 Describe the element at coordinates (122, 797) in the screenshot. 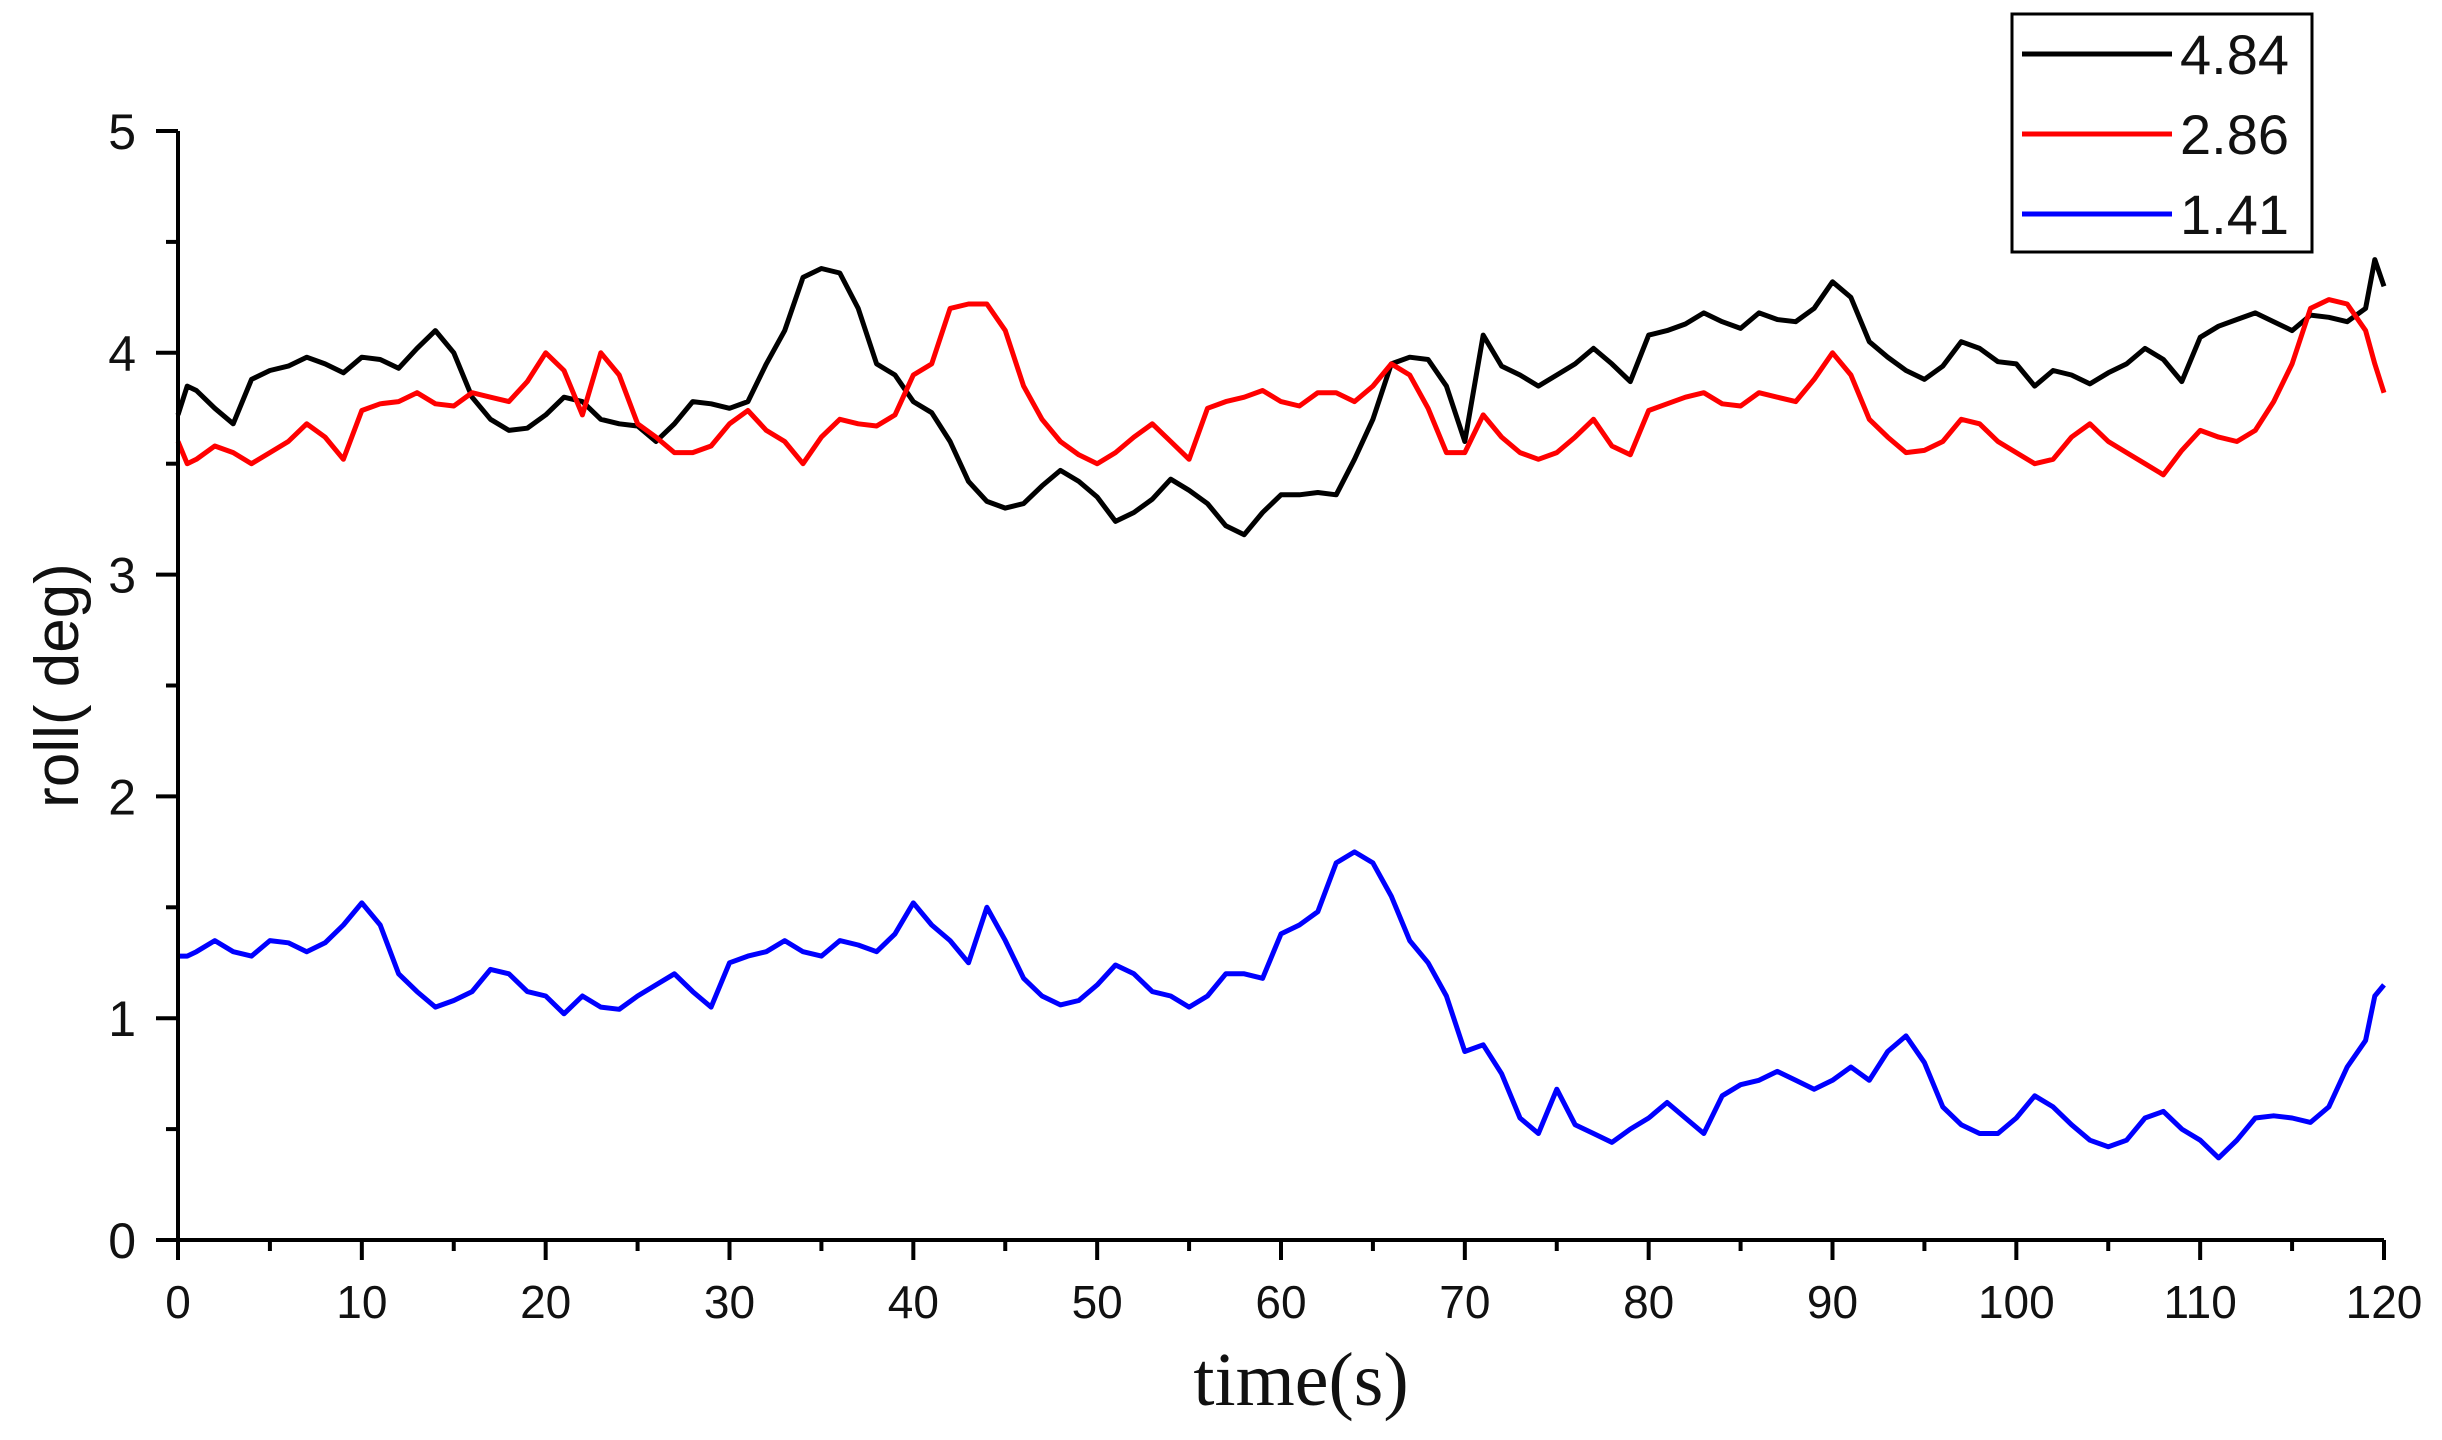

I see `y-tick-label: 2` at that location.